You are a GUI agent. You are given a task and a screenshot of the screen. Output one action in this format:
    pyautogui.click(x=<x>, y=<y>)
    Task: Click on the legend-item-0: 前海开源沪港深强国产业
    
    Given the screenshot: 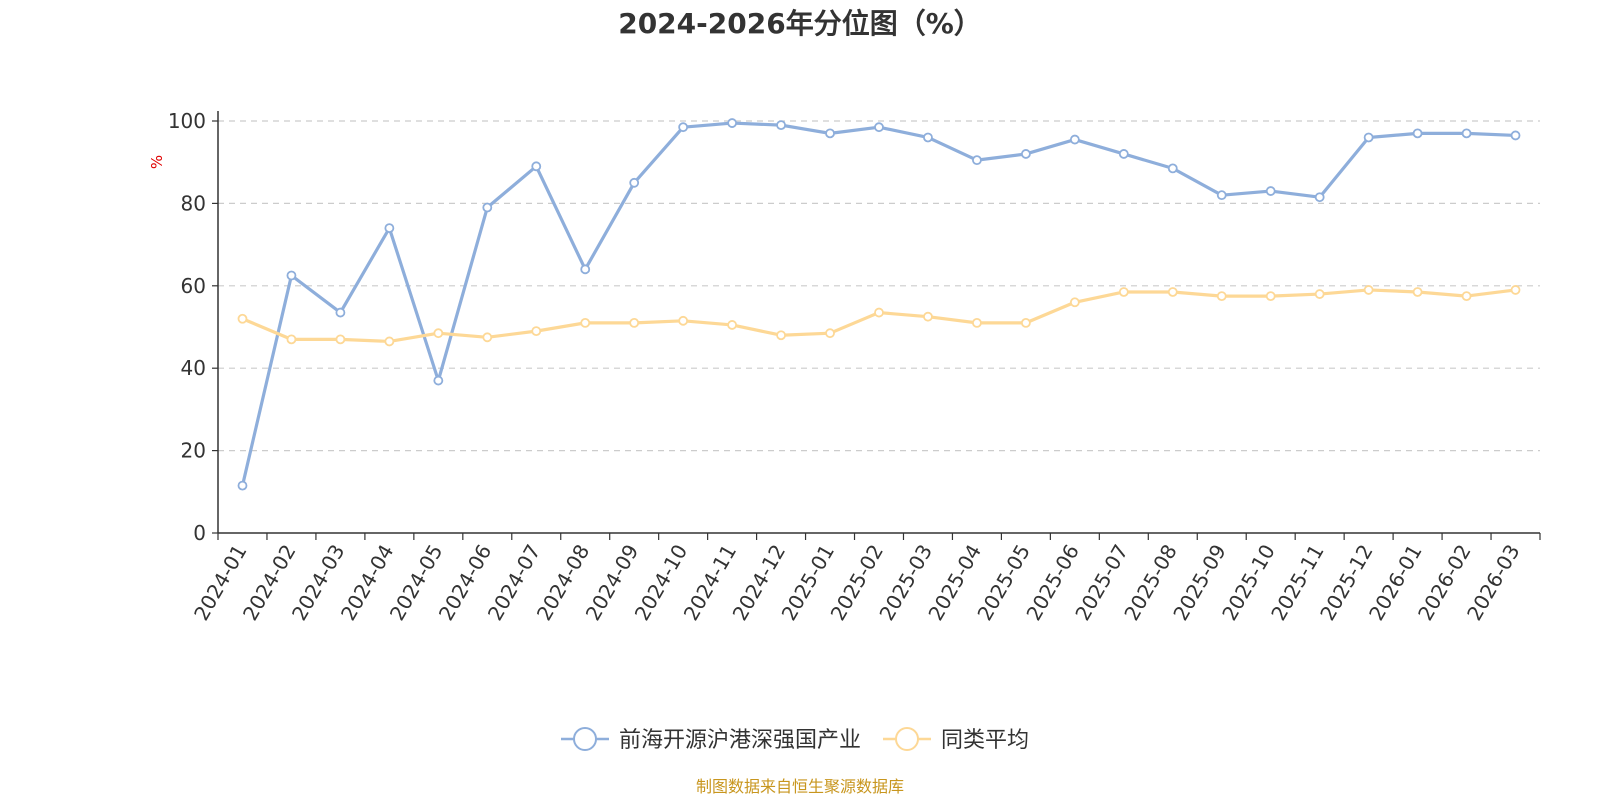 What is the action you would take?
    pyautogui.click(x=711, y=740)
    